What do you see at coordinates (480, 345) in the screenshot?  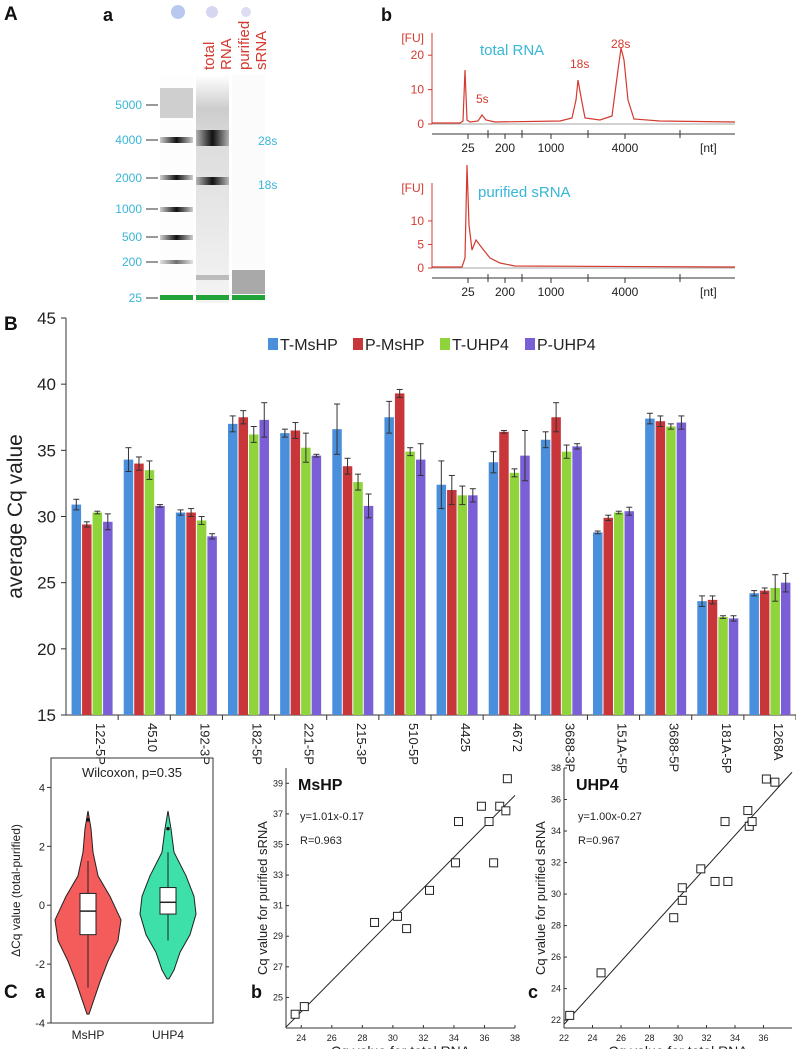 I see `legend-label: T-UHP4` at bounding box center [480, 345].